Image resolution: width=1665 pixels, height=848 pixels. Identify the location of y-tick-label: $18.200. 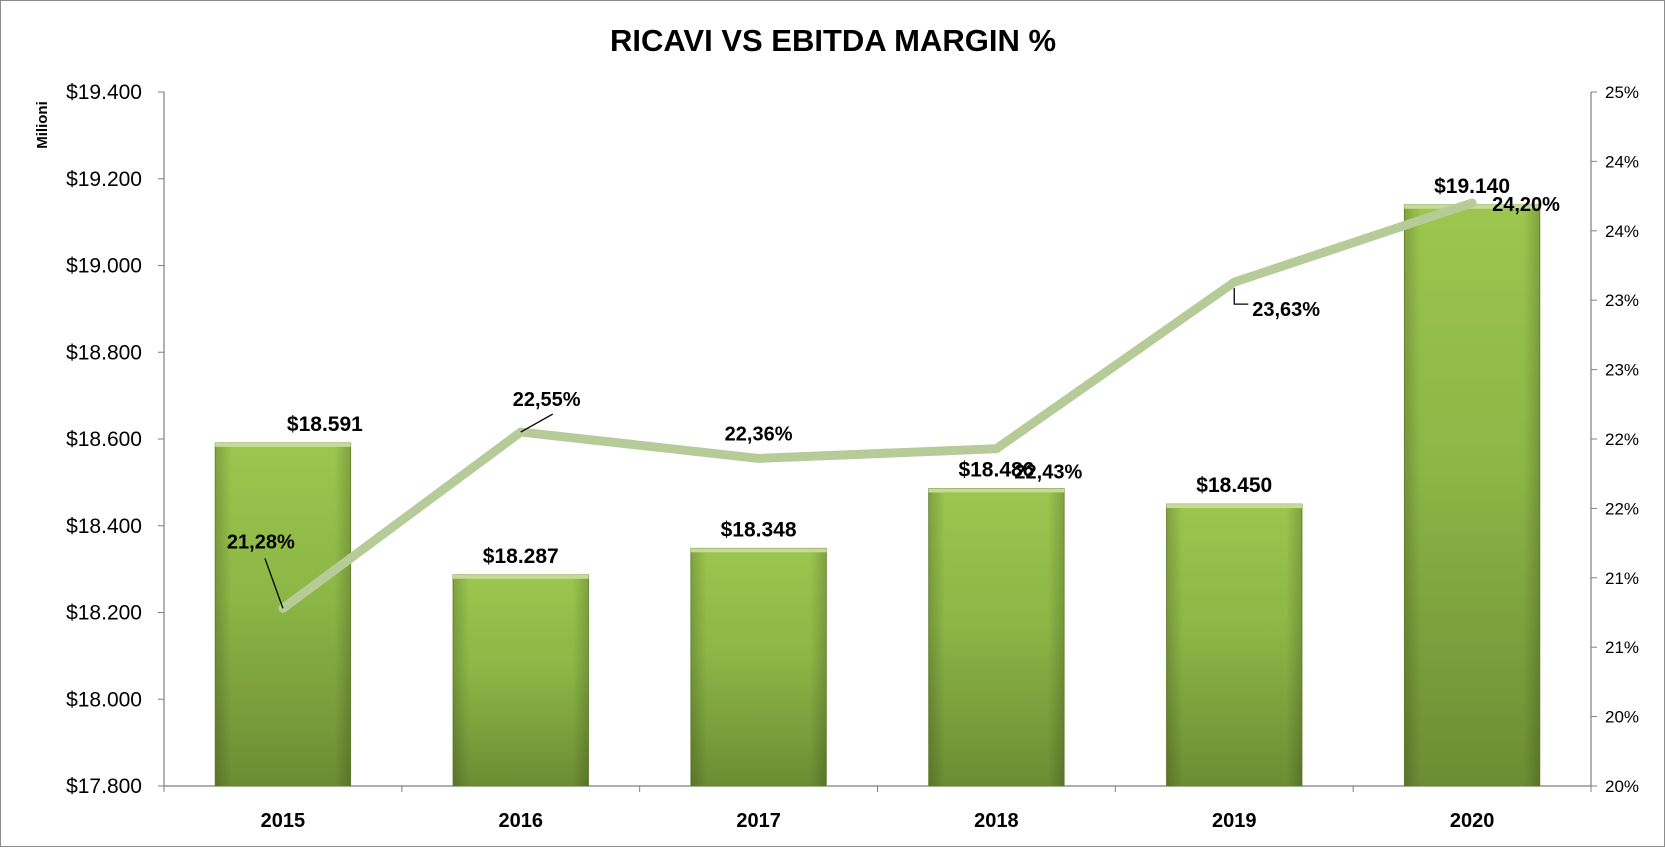
(104, 613).